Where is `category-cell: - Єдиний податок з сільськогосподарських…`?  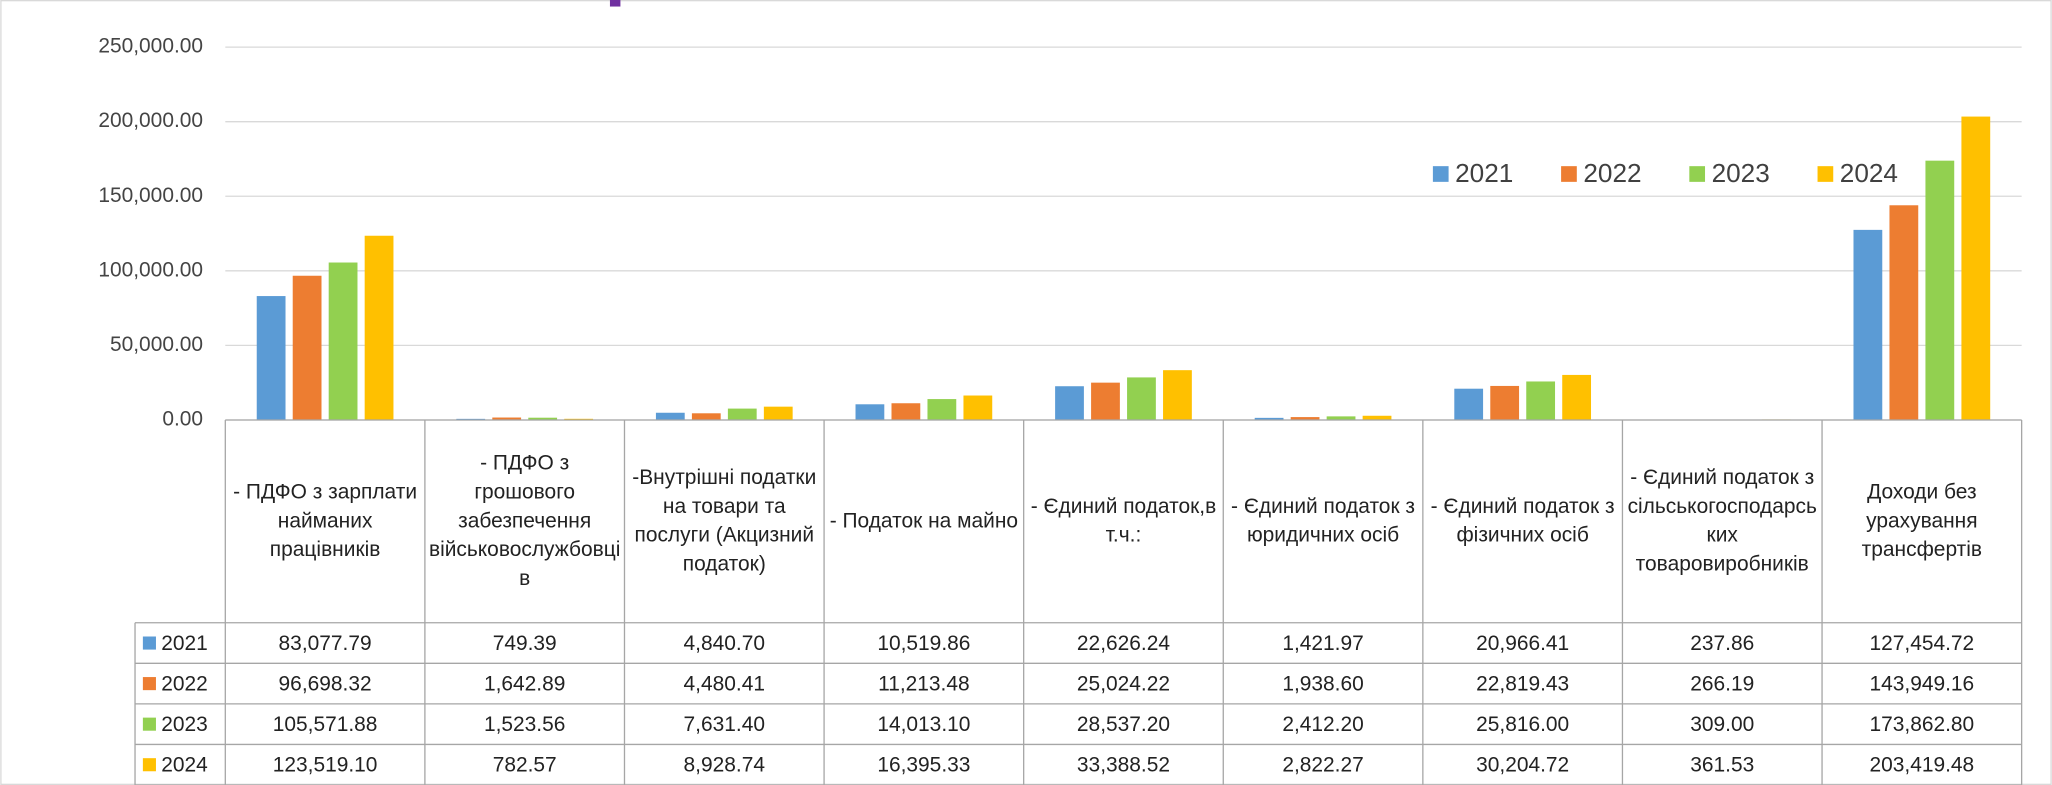
category-cell: - Єдиний податок з сільськогосподарських… is located at coordinates (1722, 521).